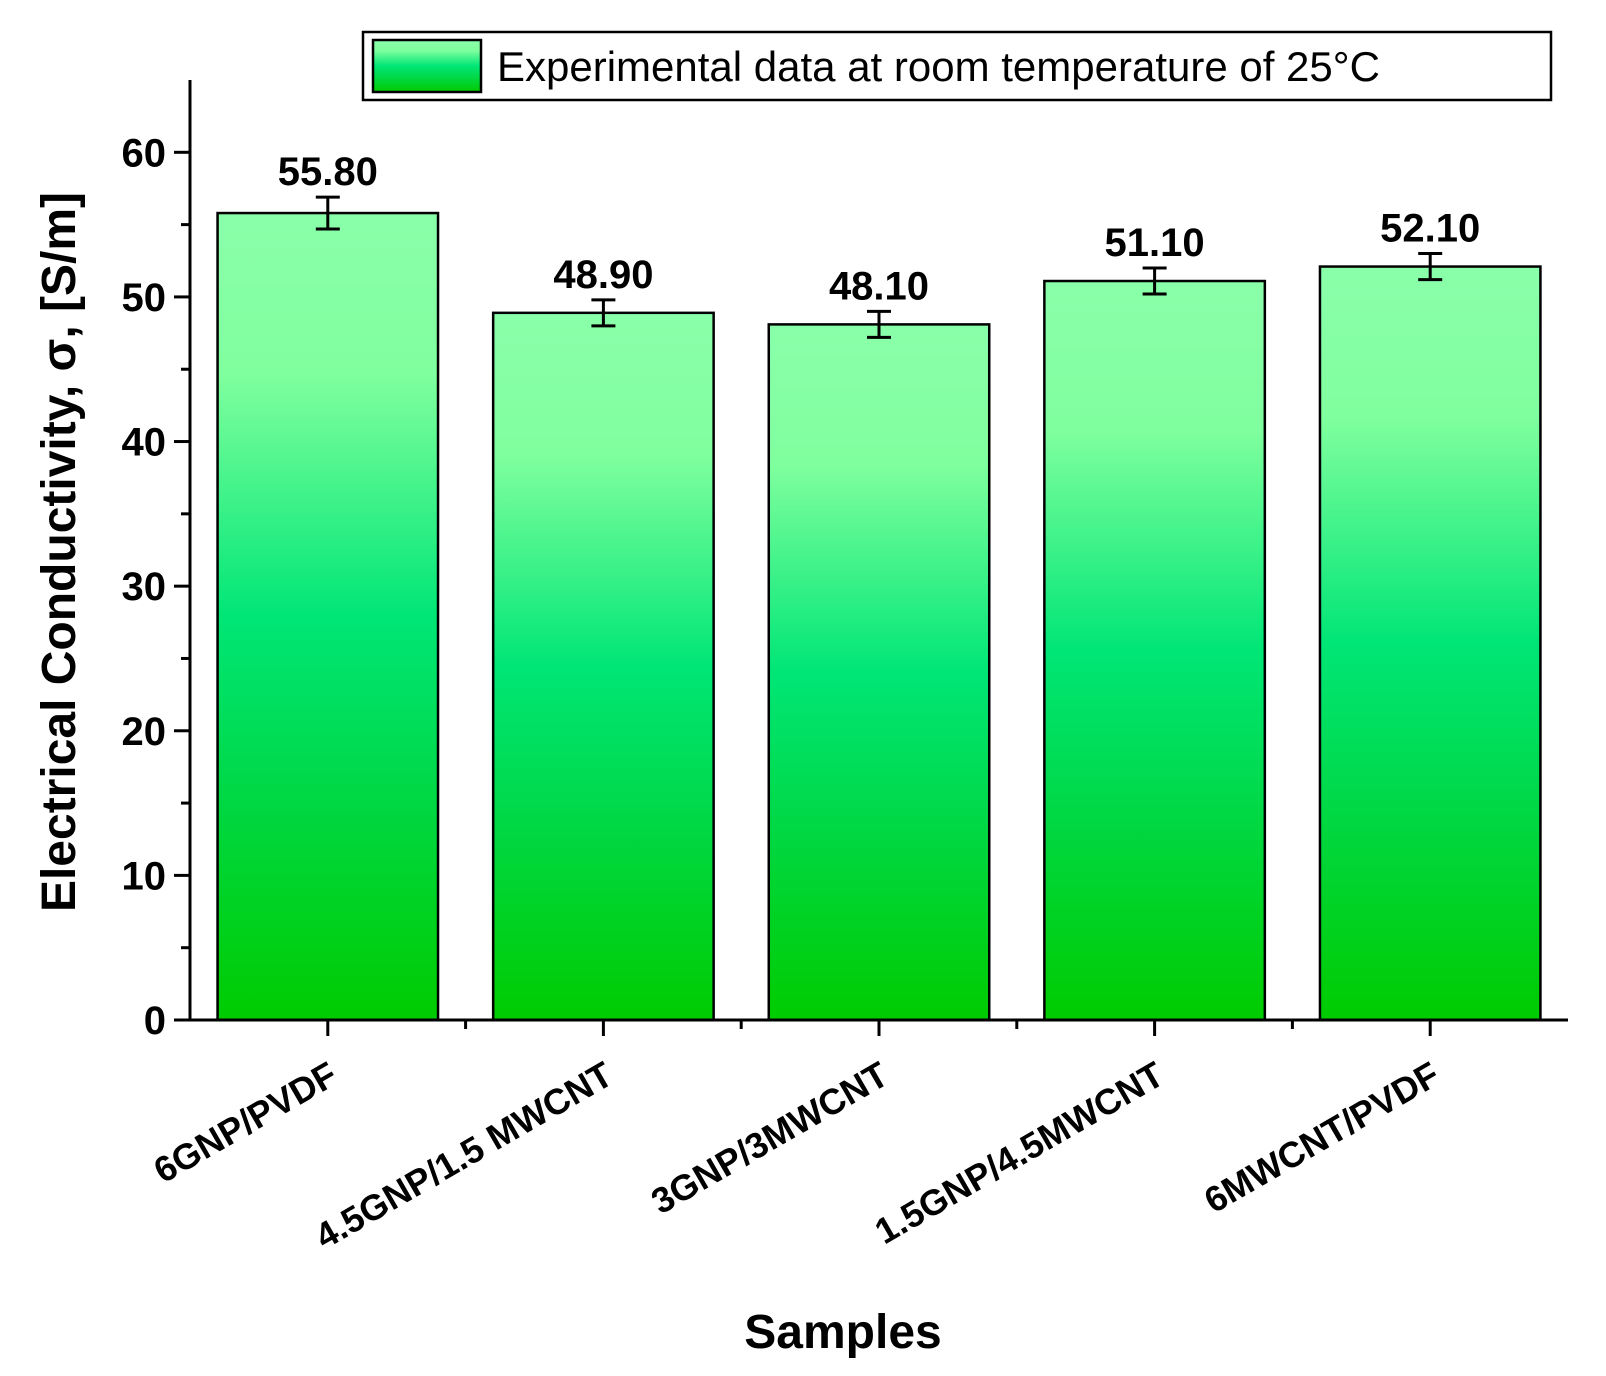 The height and width of the screenshot is (1376, 1606). What do you see at coordinates (144, 587) in the screenshot?
I see `y-tick-label: 30` at bounding box center [144, 587].